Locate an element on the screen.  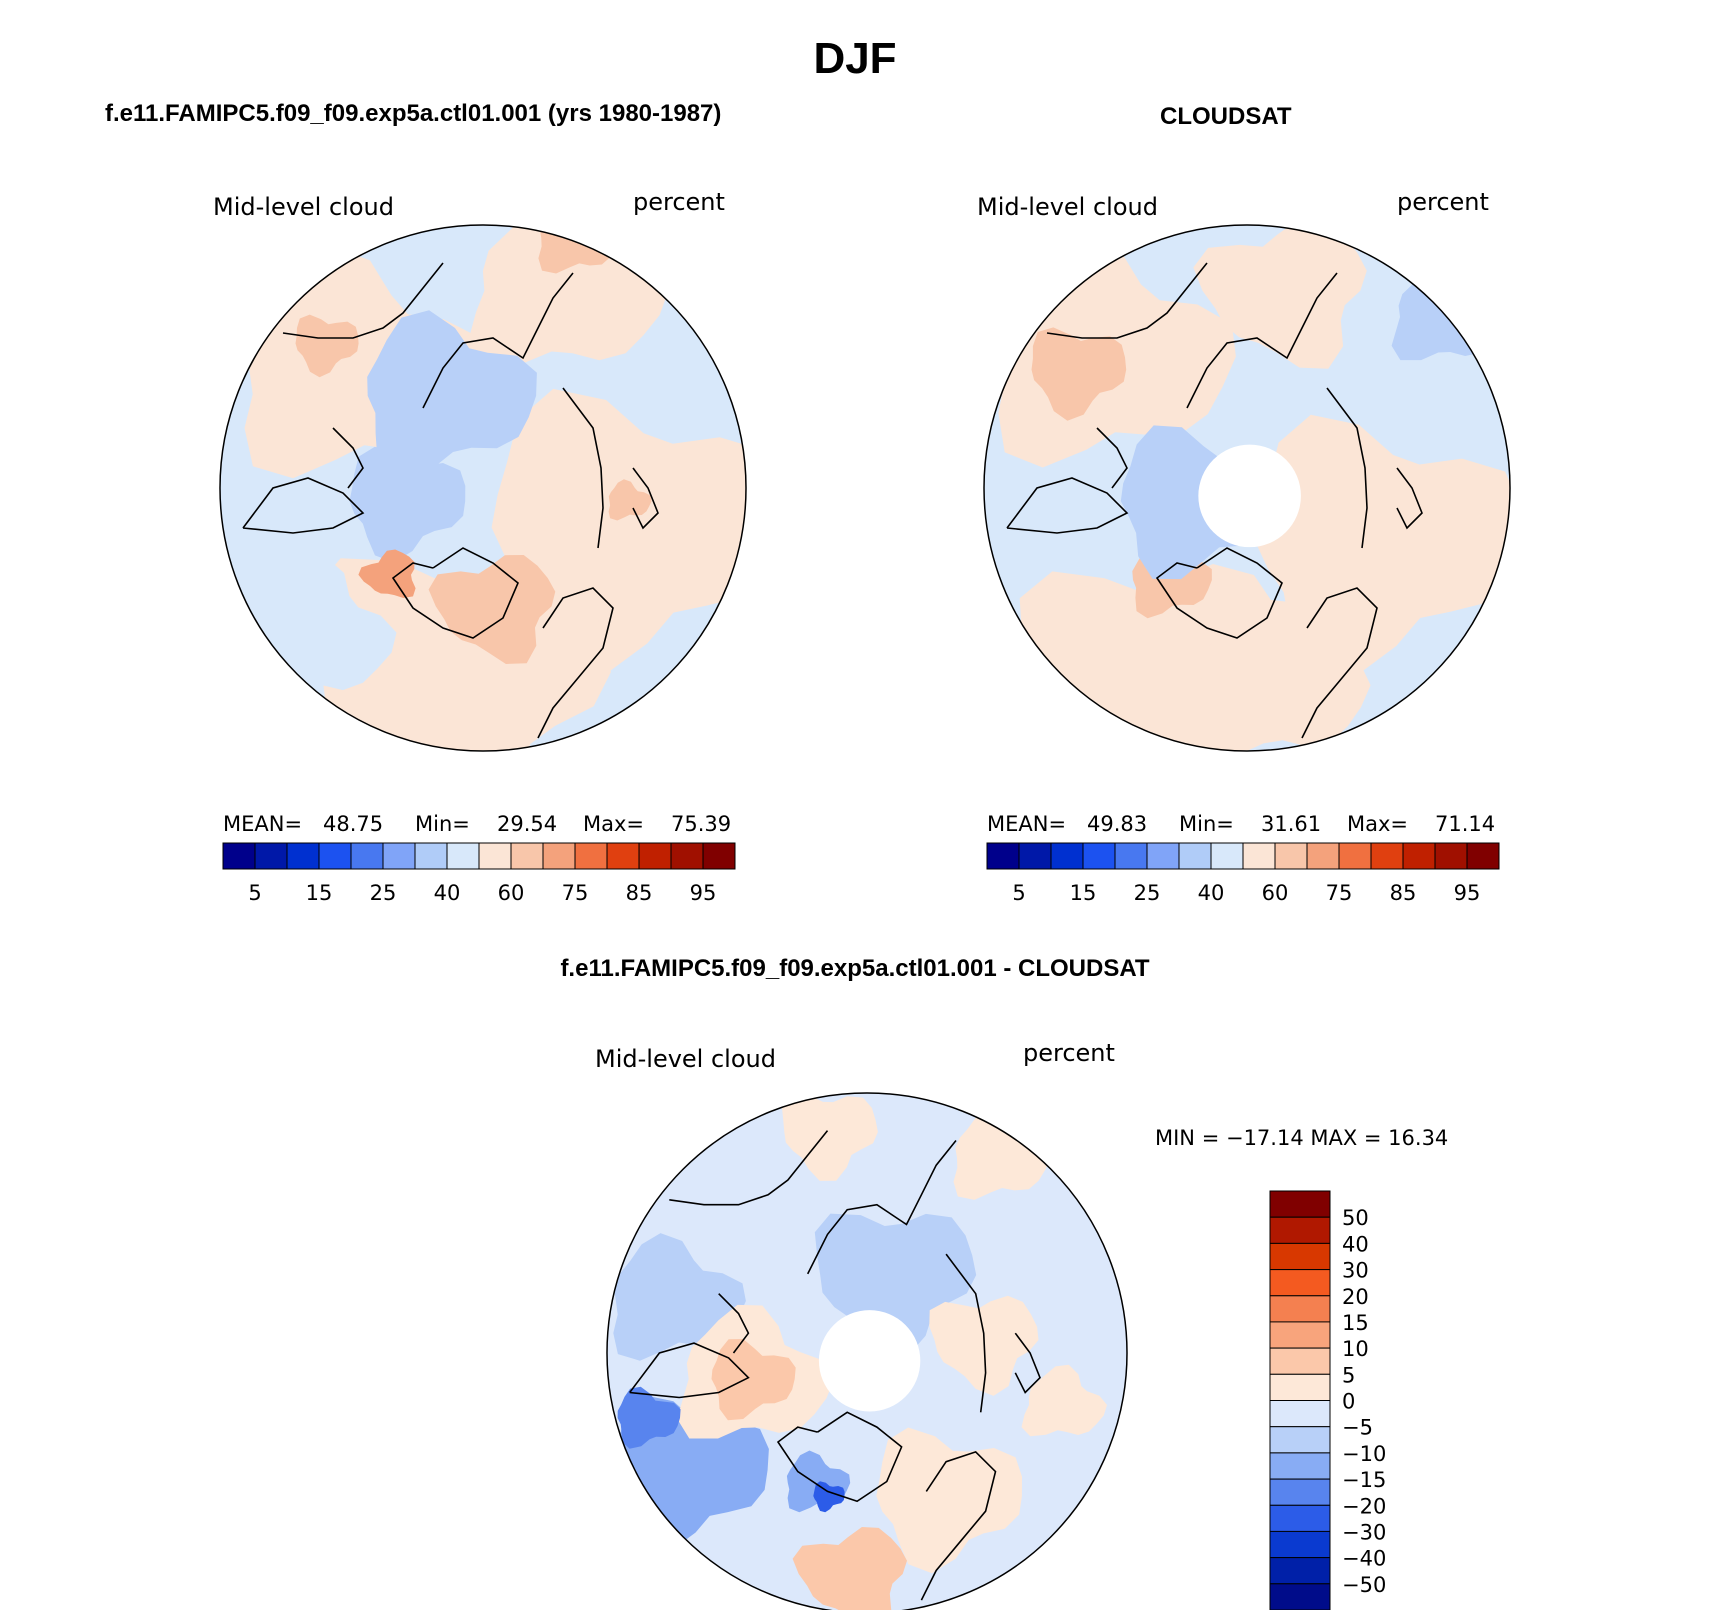
colorbar-tick-label: −5 is located at coordinates (1357, 1428).